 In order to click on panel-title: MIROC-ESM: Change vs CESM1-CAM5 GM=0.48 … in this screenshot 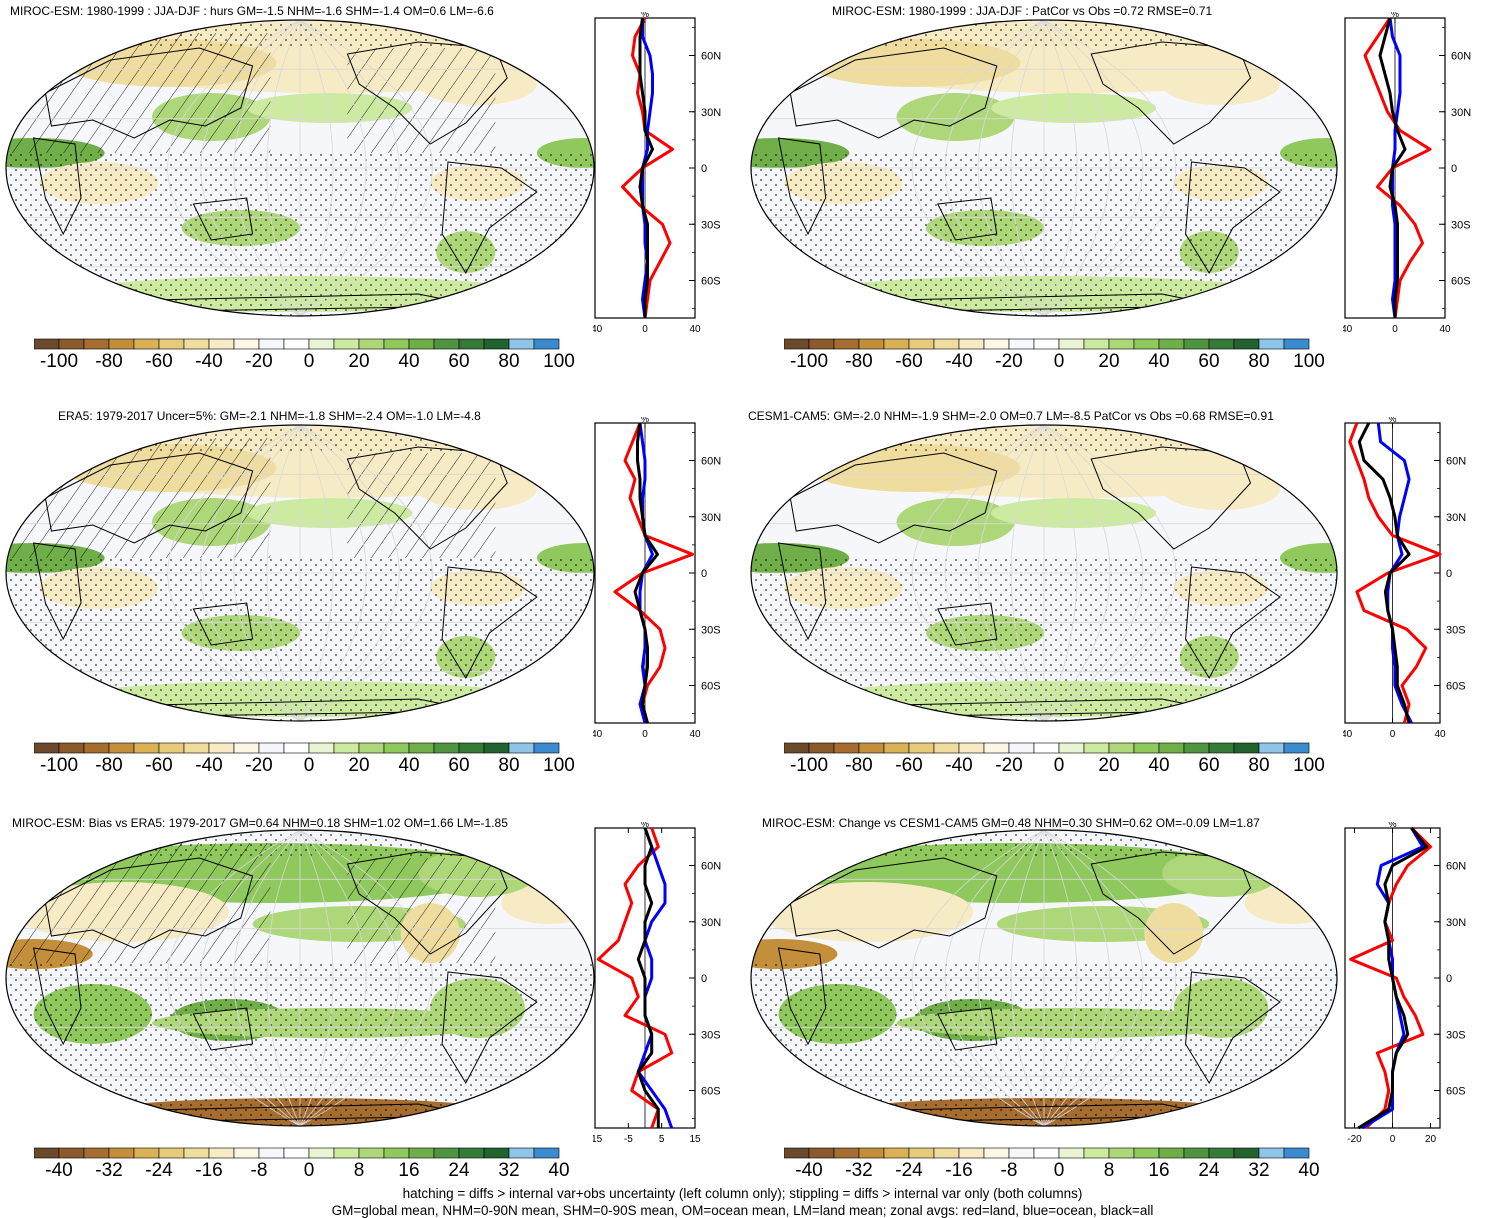, I will do `click(1011, 823)`.